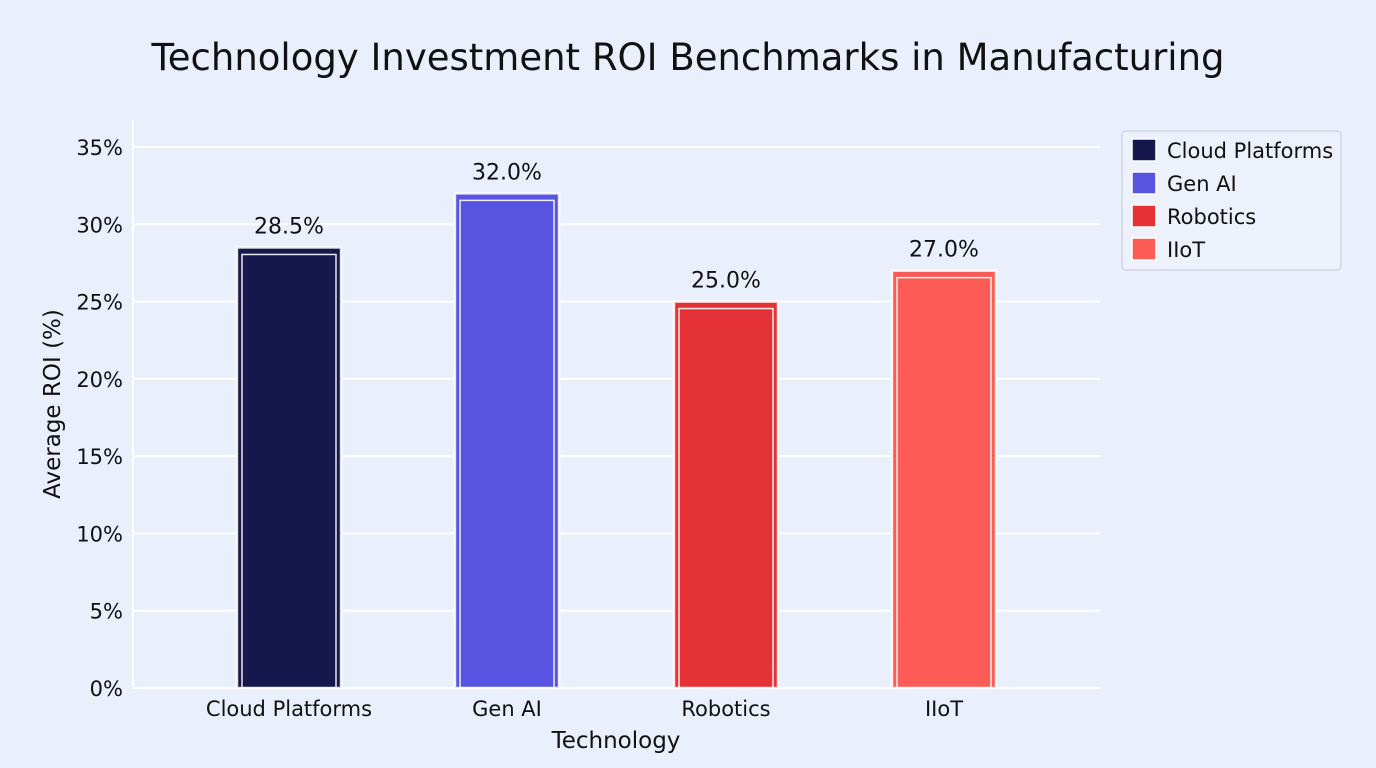 The height and width of the screenshot is (768, 1376). I want to click on legend: Cloud Platforms Gen AI Robotics IIoT, so click(1231, 200).